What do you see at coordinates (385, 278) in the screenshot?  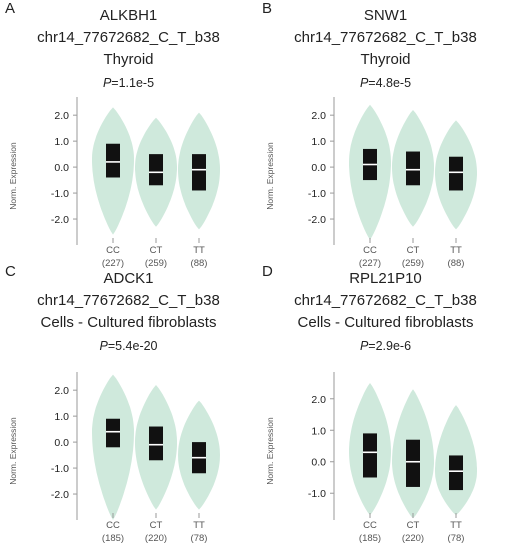 I see `gene-title: RPL21P10` at bounding box center [385, 278].